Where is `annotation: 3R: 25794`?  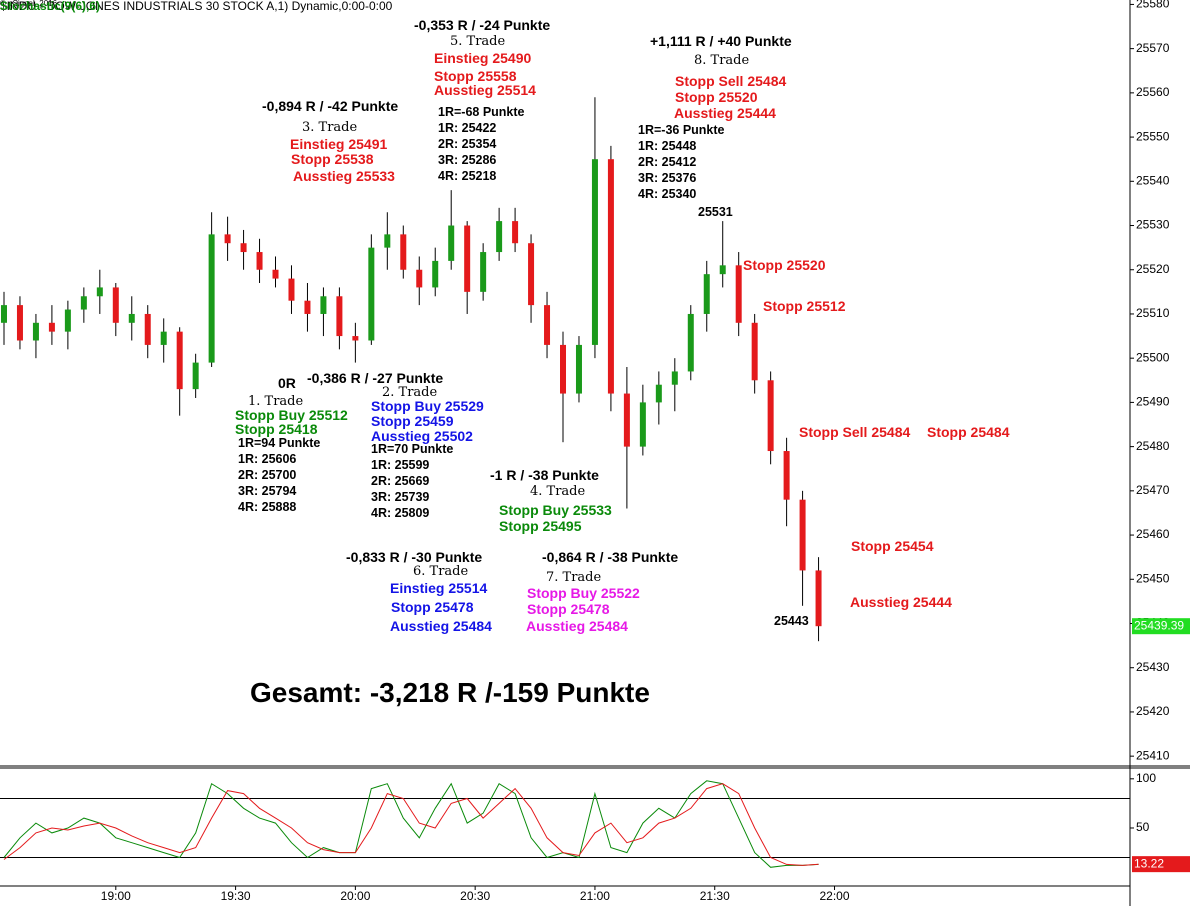
annotation: 3R: 25794 is located at coordinates (267, 491).